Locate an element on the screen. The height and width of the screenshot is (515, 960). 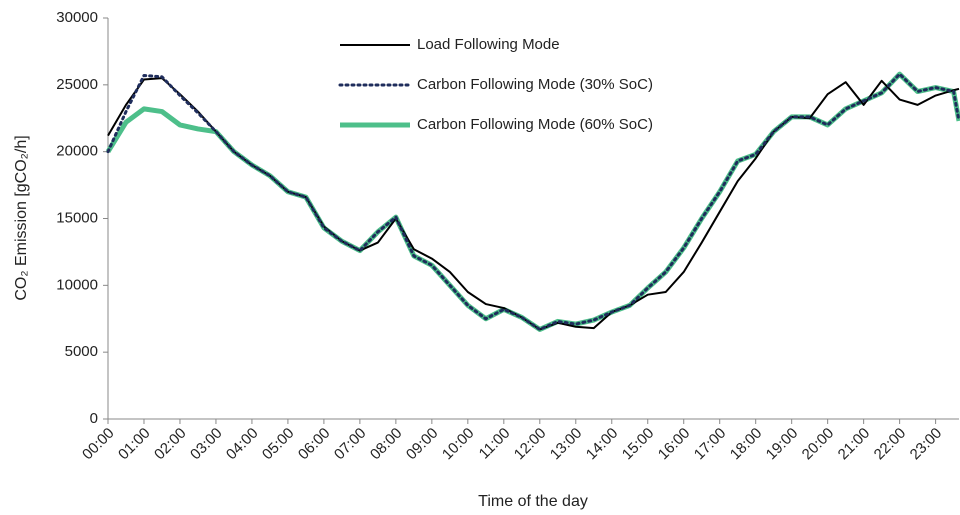
x-tick-label: 00:00 is located at coordinates (98, 444).